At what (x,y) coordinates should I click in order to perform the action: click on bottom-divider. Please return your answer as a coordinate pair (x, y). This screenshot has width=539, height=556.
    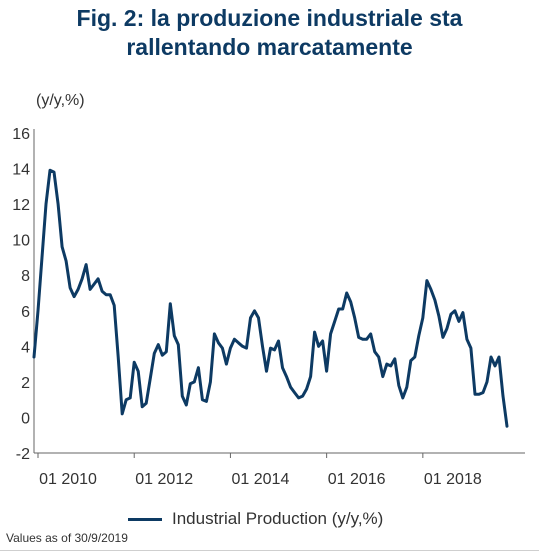
    Looking at the image, I should click on (269, 550).